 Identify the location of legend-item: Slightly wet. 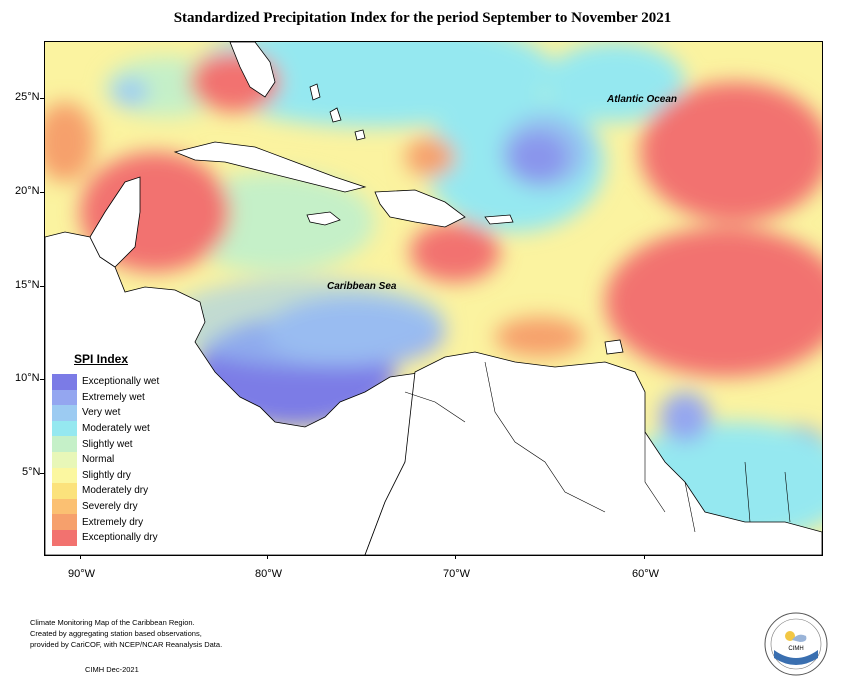
(114, 444).